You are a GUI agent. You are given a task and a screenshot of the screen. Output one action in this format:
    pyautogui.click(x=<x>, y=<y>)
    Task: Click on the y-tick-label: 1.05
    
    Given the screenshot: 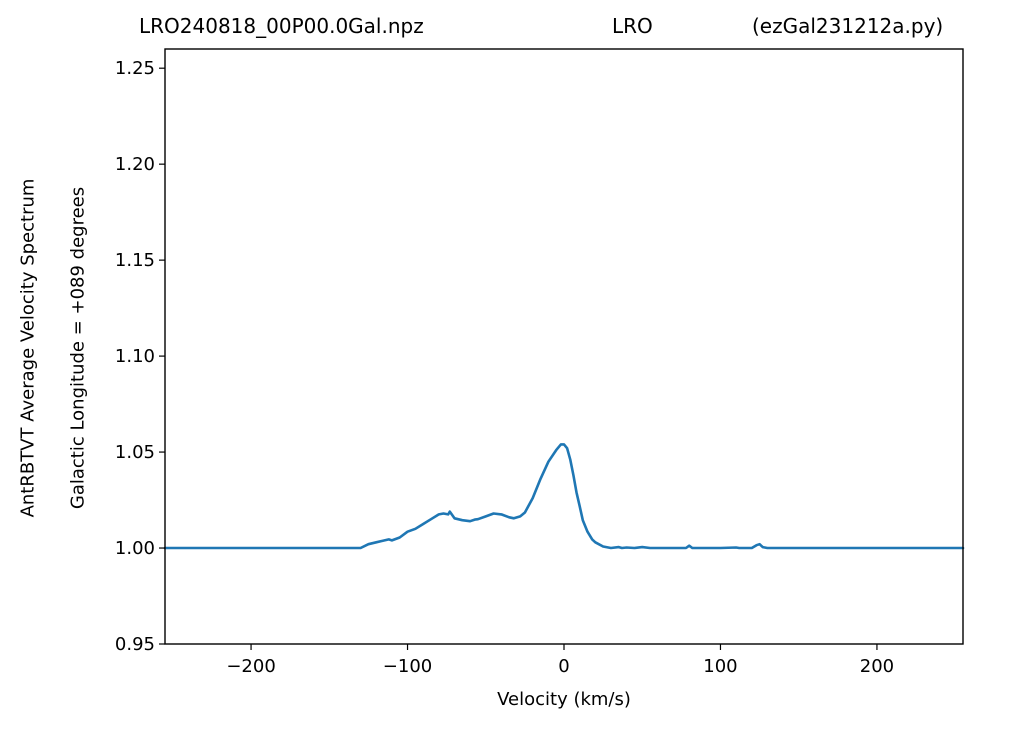 What is the action you would take?
    pyautogui.click(x=135, y=452)
    